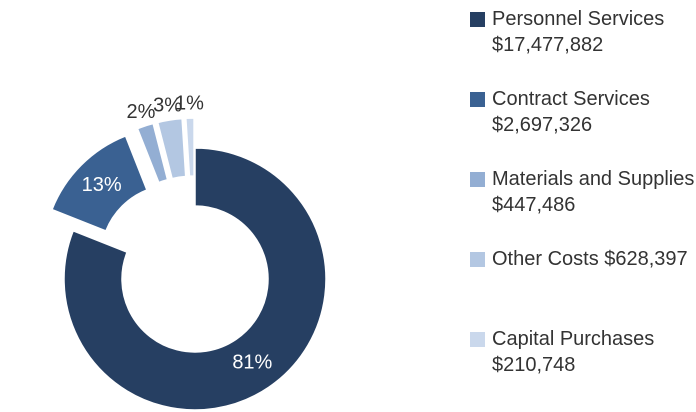 The width and height of the screenshot is (696, 412). I want to click on data-label: 81%, so click(252, 363).